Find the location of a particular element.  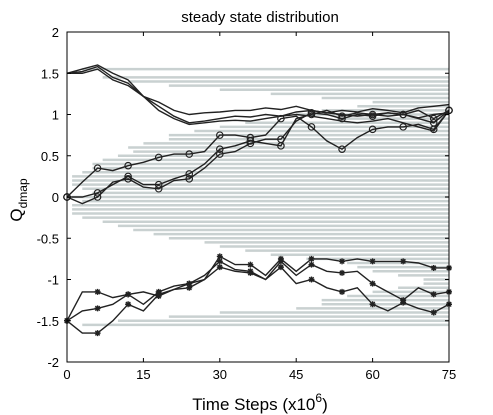

chart-title: steady state distribution is located at coordinates (260, 17).